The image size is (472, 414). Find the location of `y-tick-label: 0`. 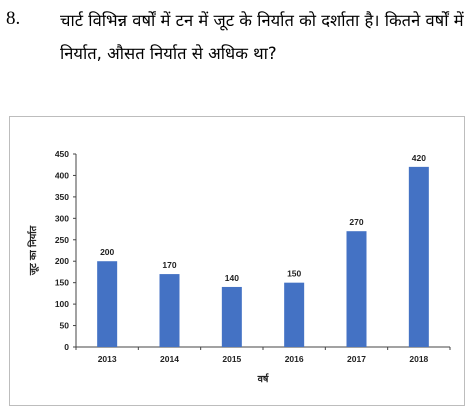

y-tick-label: 0 is located at coordinates (66, 347).